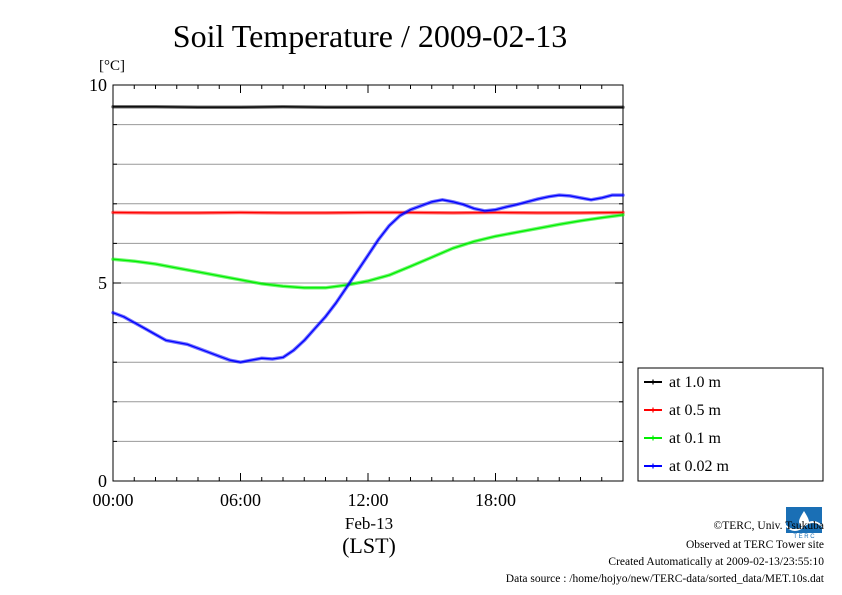 Image resolution: width=842 pixels, height=595 pixels. What do you see at coordinates (768, 526) in the screenshot?
I see `copyright-credit: ©TERC, Univ. Tsukuba` at bounding box center [768, 526].